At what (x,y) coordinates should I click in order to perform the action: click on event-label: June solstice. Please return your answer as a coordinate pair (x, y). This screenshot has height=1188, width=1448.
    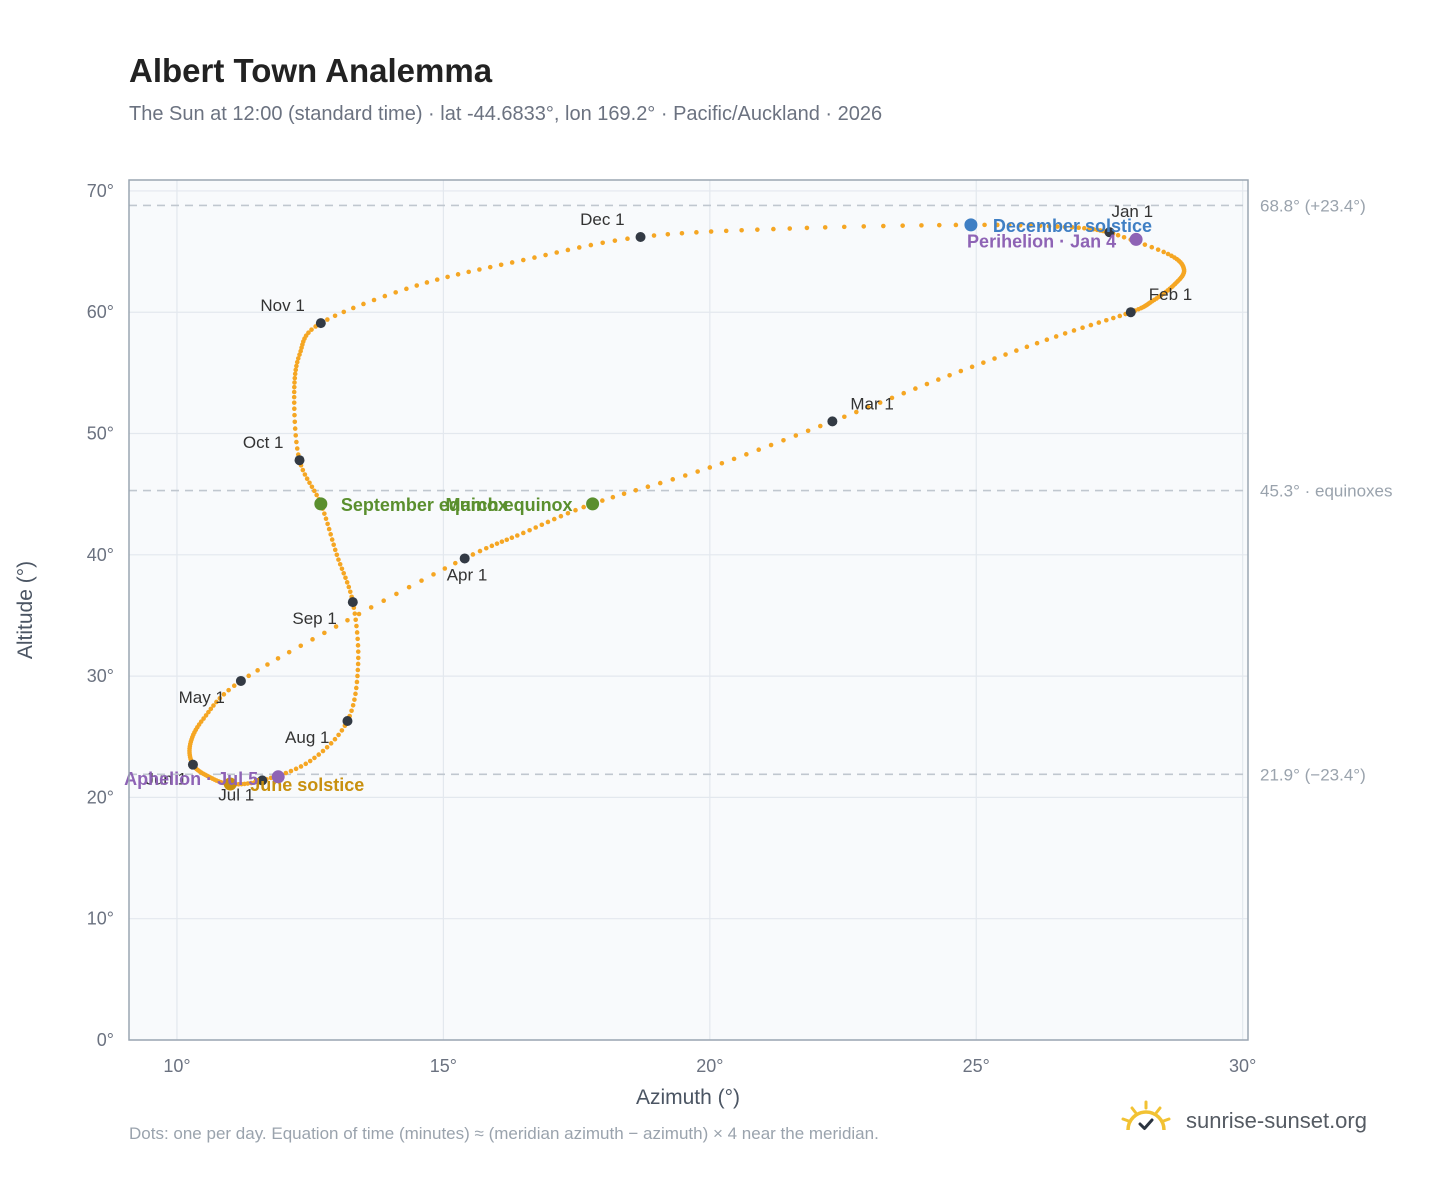
    Looking at the image, I should click on (307, 785).